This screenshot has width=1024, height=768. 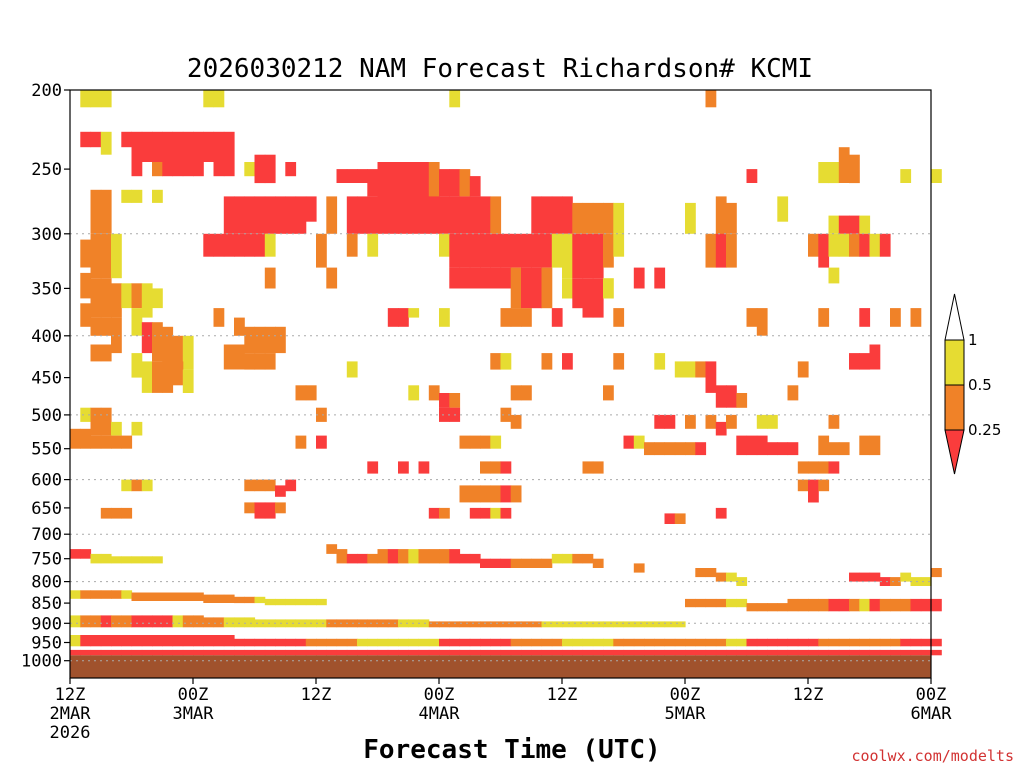 I want to click on legend-top-arrow, so click(x=954, y=317).